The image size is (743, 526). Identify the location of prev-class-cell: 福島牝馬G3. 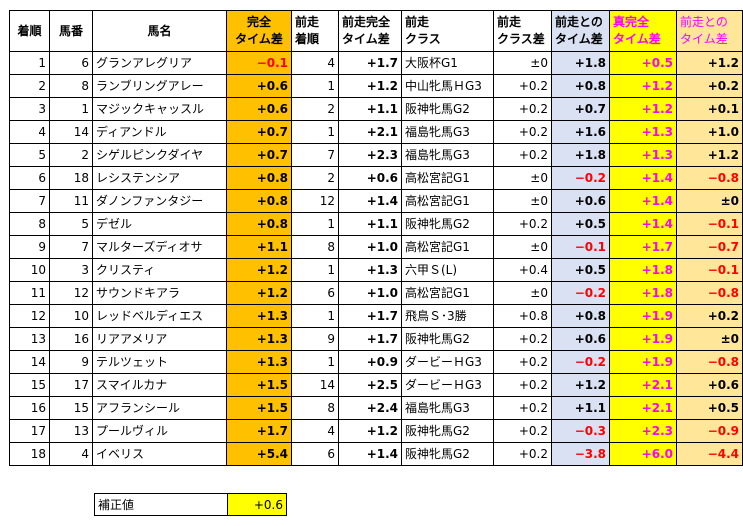
(447, 155).